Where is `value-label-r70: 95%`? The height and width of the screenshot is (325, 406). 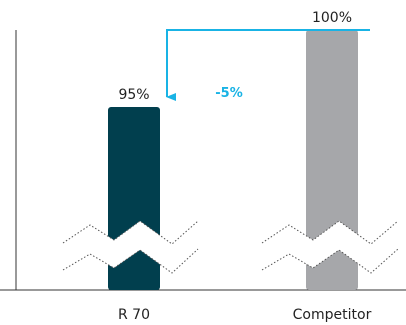 value-label-r70: 95% is located at coordinates (133, 95).